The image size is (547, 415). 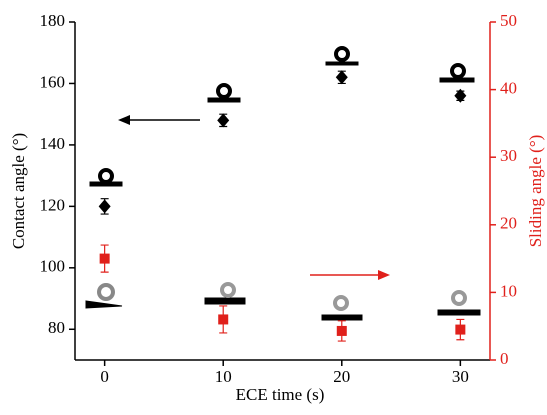 What do you see at coordinates (341, 376) in the screenshot?
I see `x-tick-label: 20` at bounding box center [341, 376].